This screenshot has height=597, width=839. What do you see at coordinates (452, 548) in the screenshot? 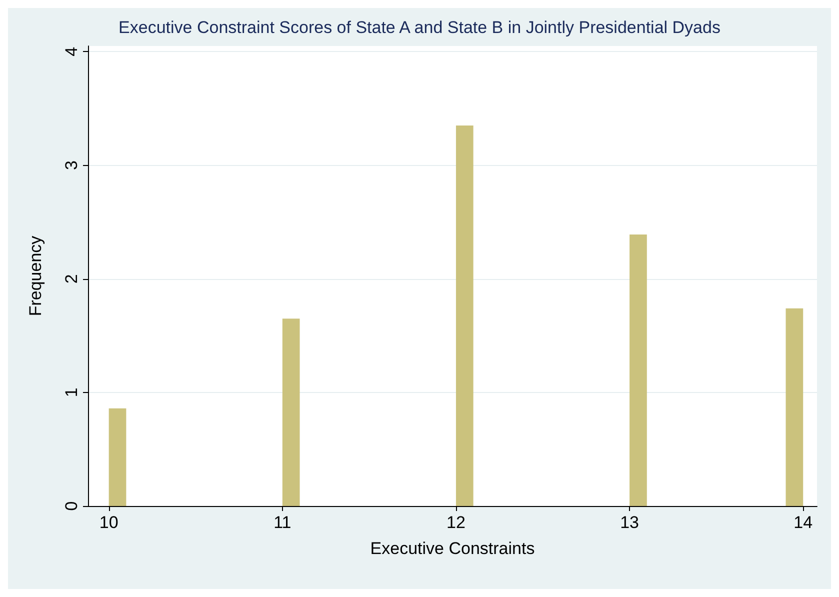
I see `x-axis-title: Executive Constraints` at bounding box center [452, 548].